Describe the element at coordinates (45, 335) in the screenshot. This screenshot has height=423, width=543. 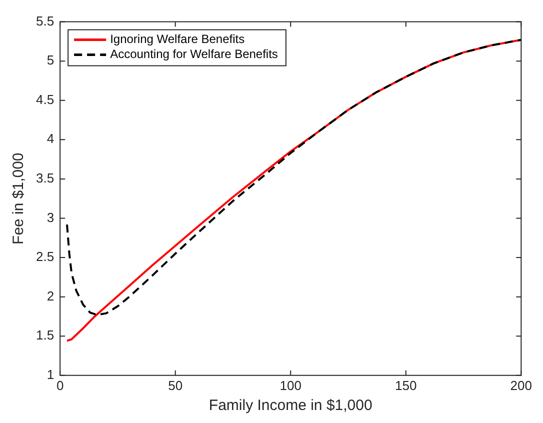
I see `y-tick-label: 1.5` at that location.